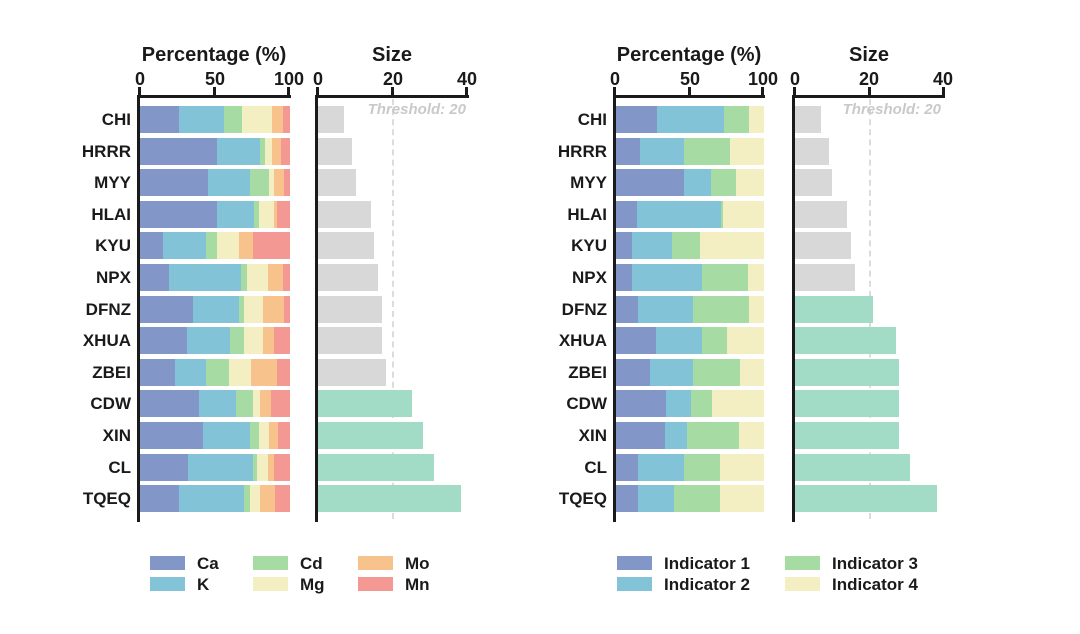  I want to click on right-percentage-tick-50: 50, so click(690, 79).